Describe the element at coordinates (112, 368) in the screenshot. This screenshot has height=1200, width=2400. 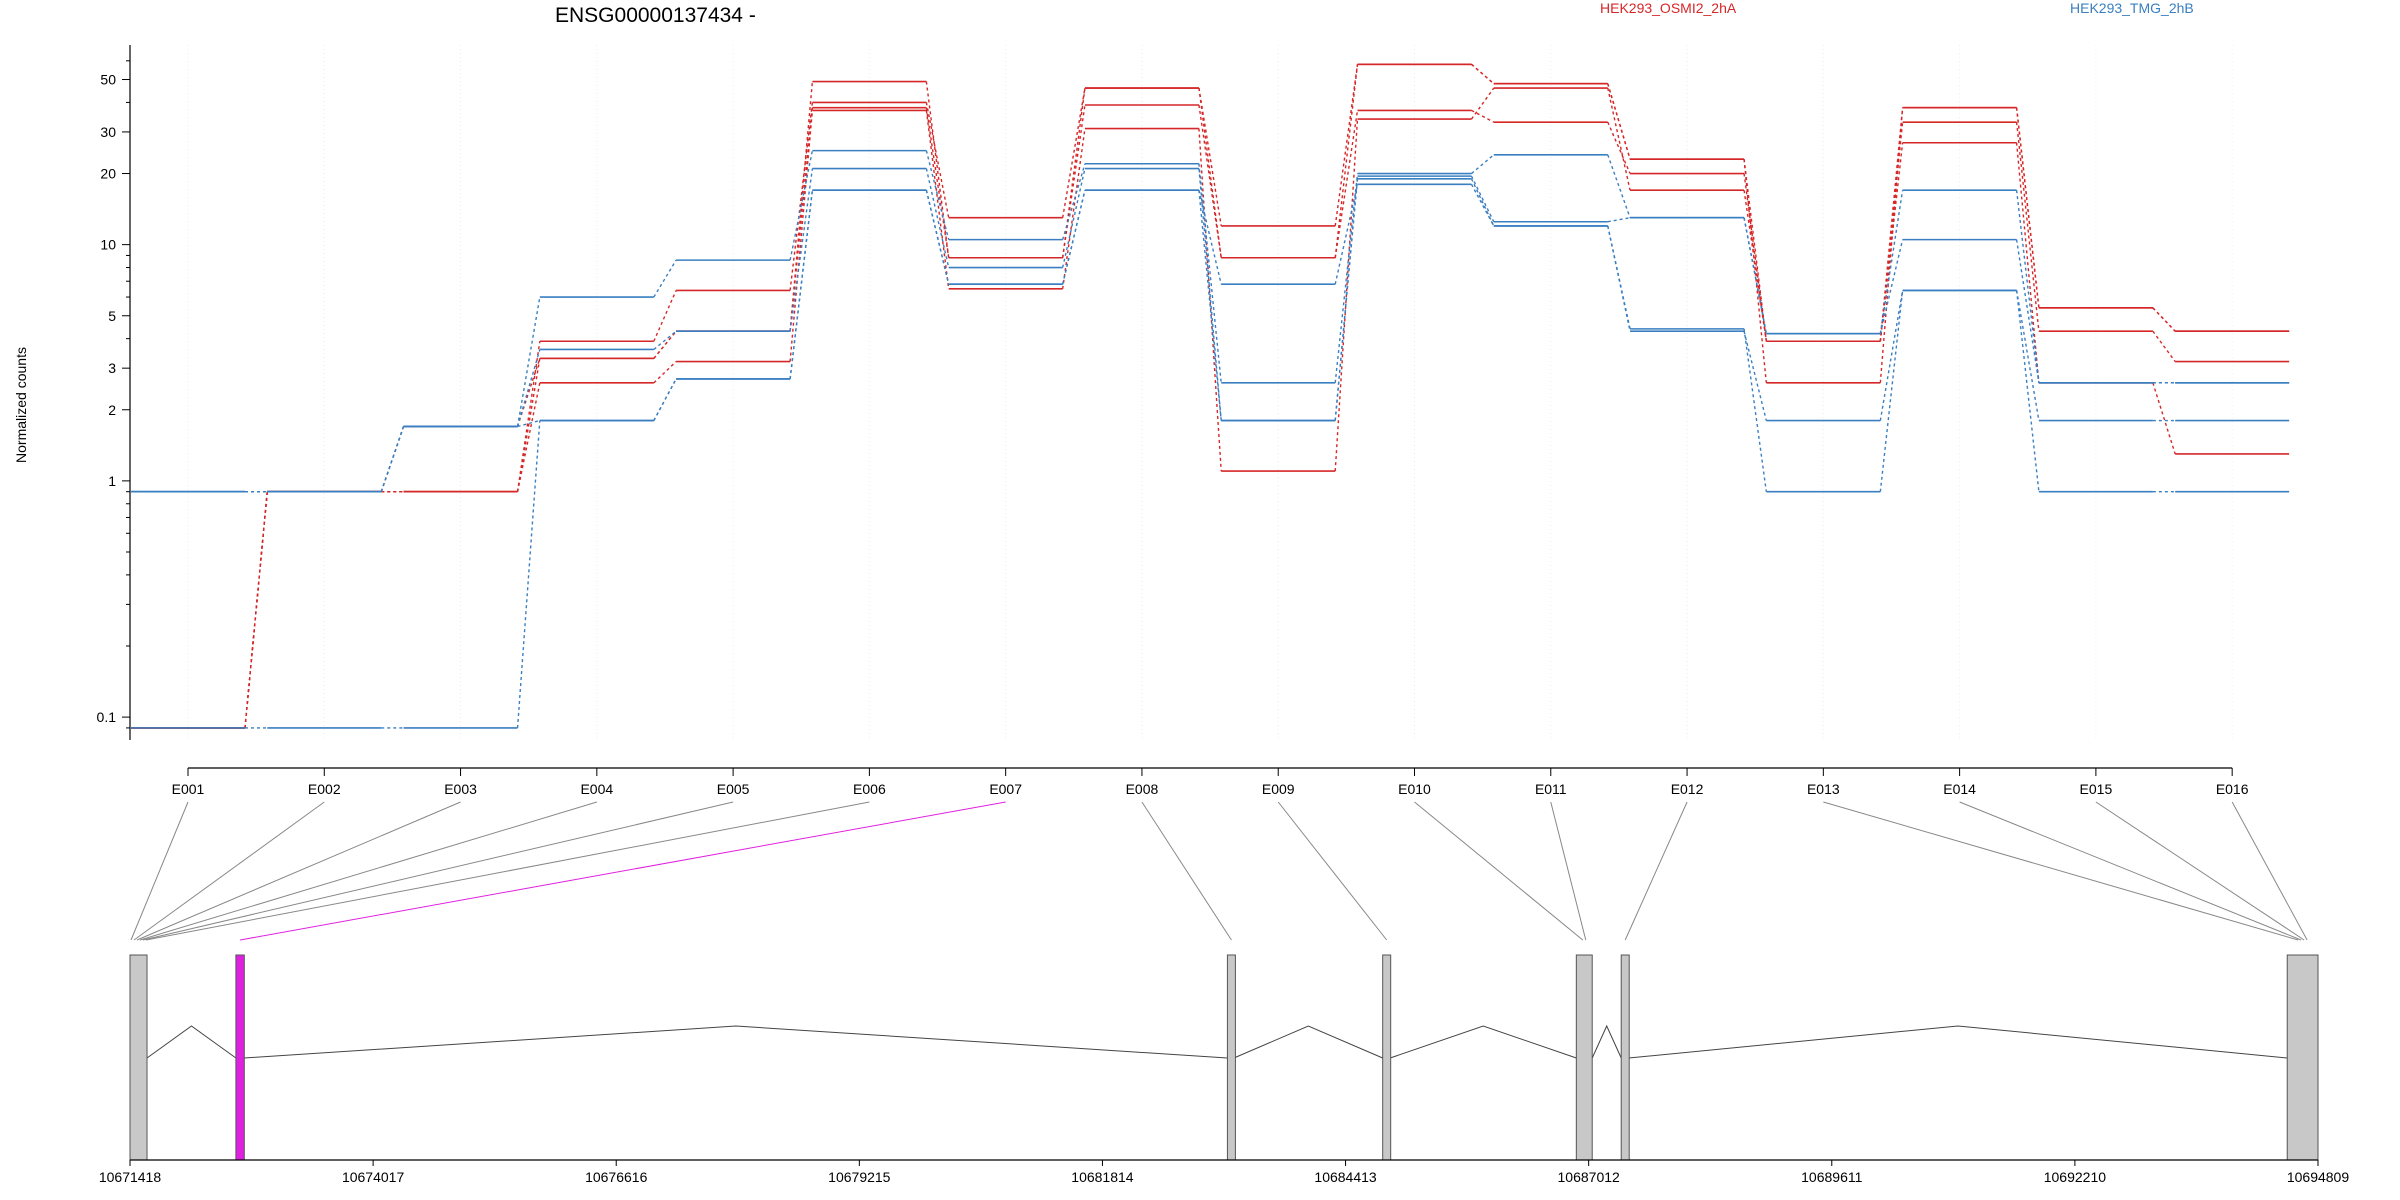
I see `y-tick-label: 3` at that location.